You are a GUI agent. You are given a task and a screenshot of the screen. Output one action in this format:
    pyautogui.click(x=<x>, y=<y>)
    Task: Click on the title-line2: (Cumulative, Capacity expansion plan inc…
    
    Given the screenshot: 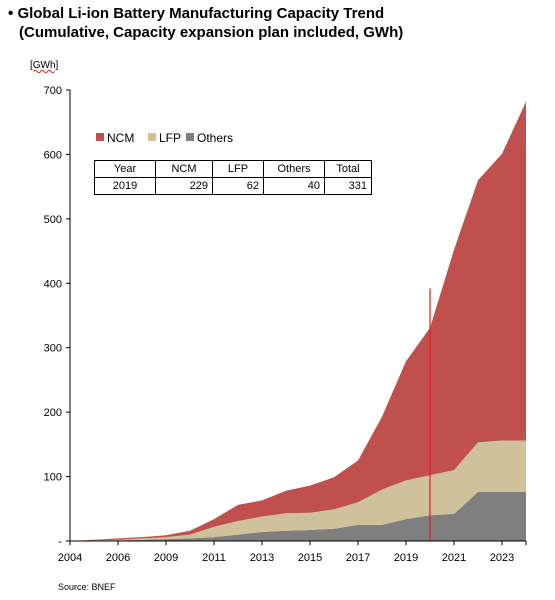 What is the action you would take?
    pyautogui.click(x=211, y=32)
    